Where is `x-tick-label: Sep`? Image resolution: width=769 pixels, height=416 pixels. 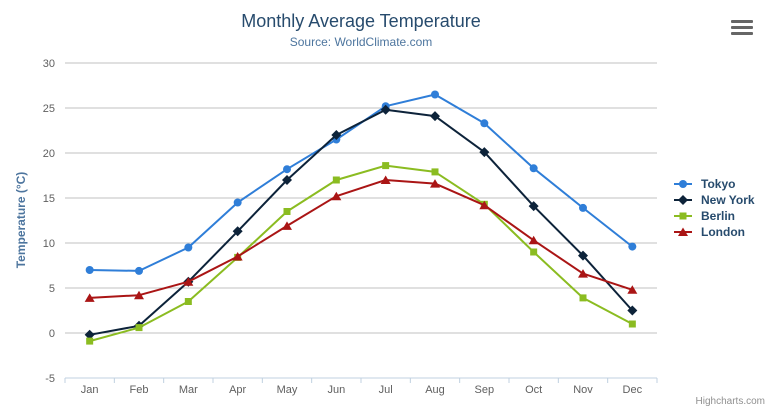
x-tick-label: Sep is located at coordinates (485, 390).